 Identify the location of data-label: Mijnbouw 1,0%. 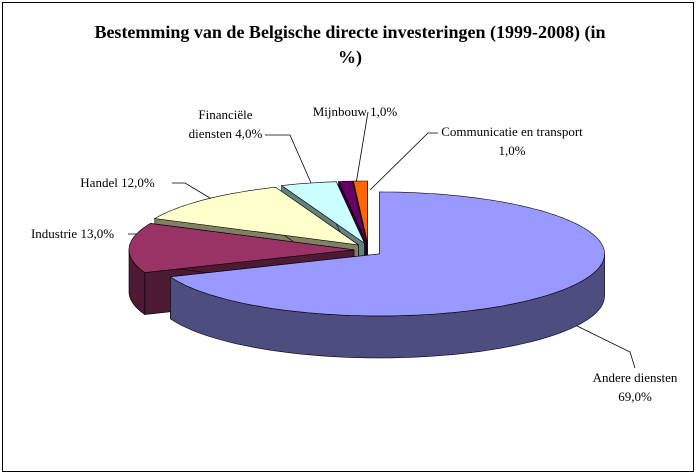
(355, 111).